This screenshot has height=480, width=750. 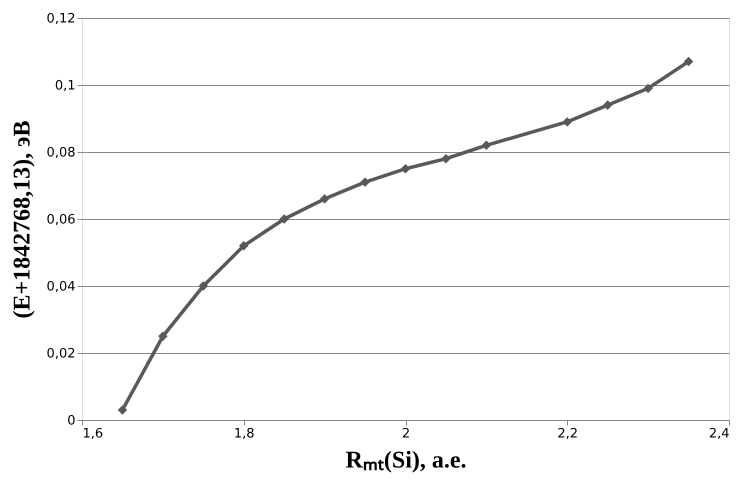 I want to click on y-axis-title: (E+1842768,13), эВ, so click(x=23, y=219).